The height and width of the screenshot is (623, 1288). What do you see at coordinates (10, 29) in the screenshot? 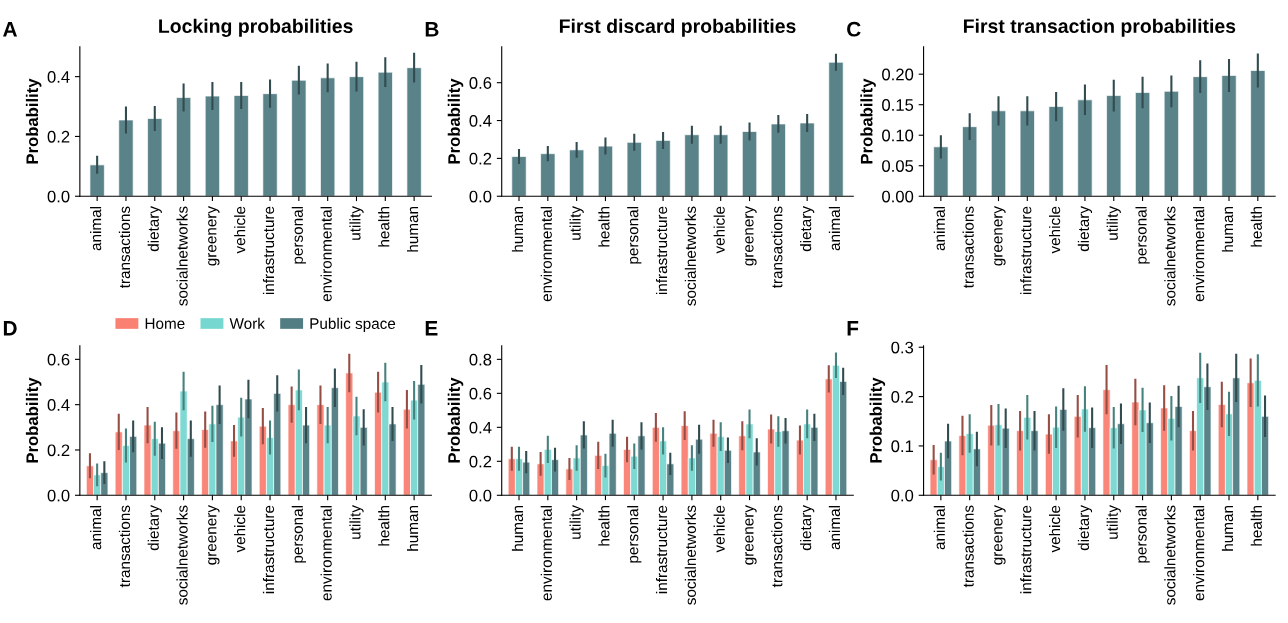
I see `text: A` at bounding box center [10, 29].